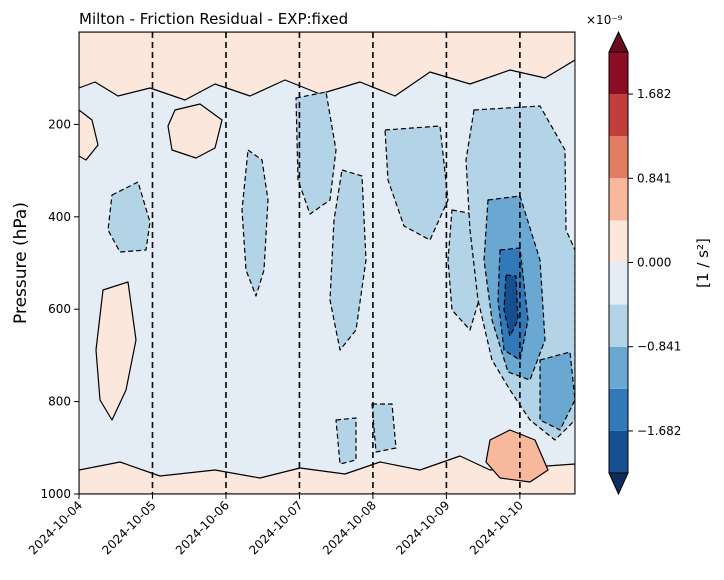 This screenshot has height=580, width=724. Describe the element at coordinates (422, 527) in the screenshot. I see `x-tick-label: 2024-10-09` at that location.